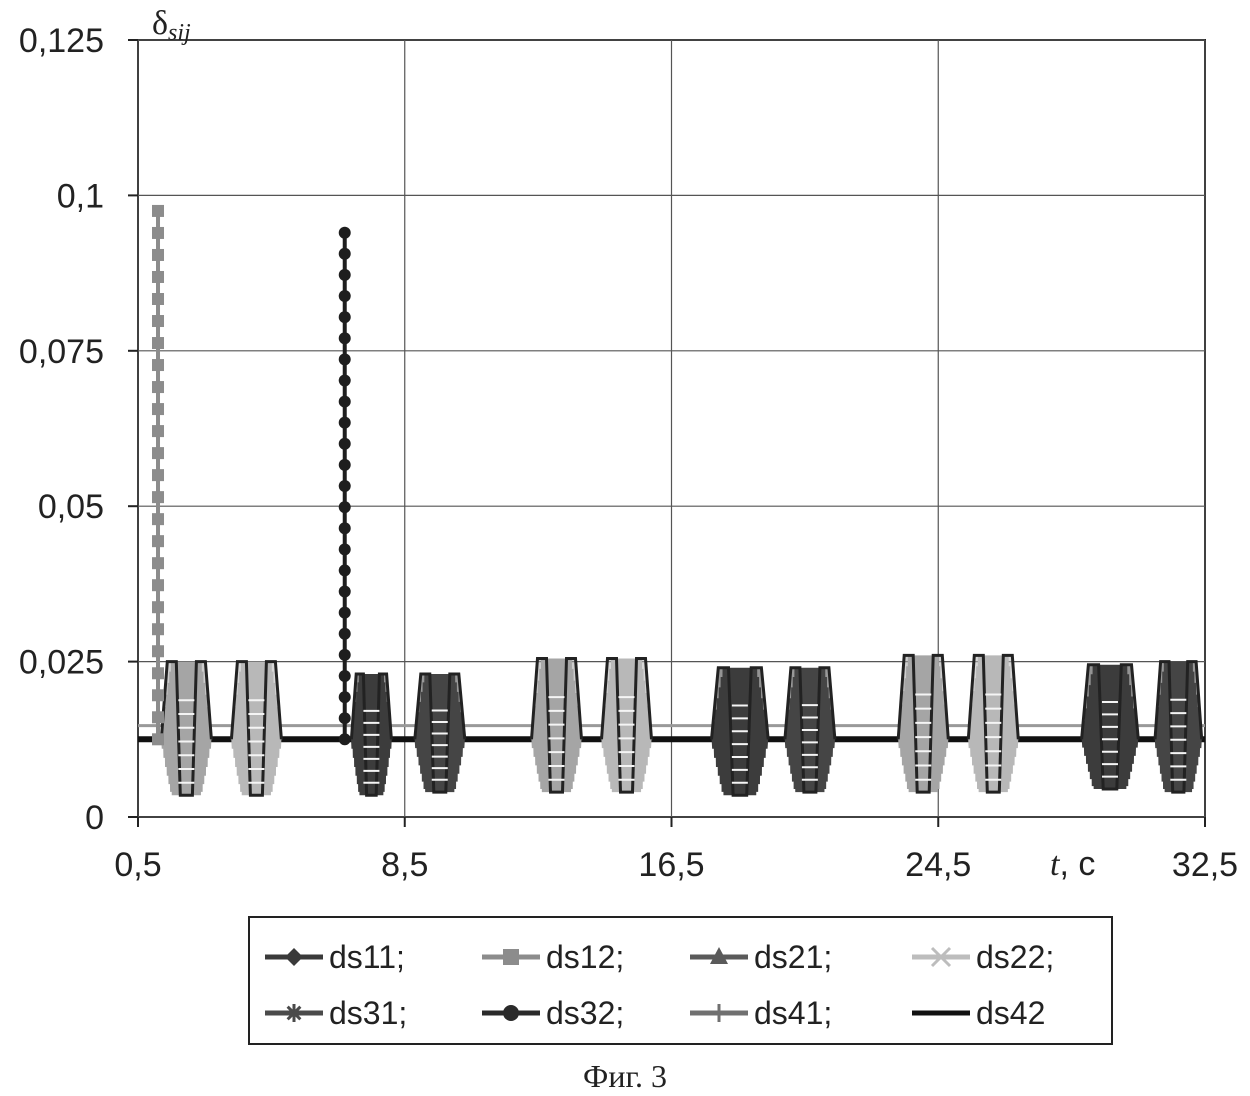 The width and height of the screenshot is (1250, 1096). I want to click on y-tick-label: 0,05, so click(71, 507).